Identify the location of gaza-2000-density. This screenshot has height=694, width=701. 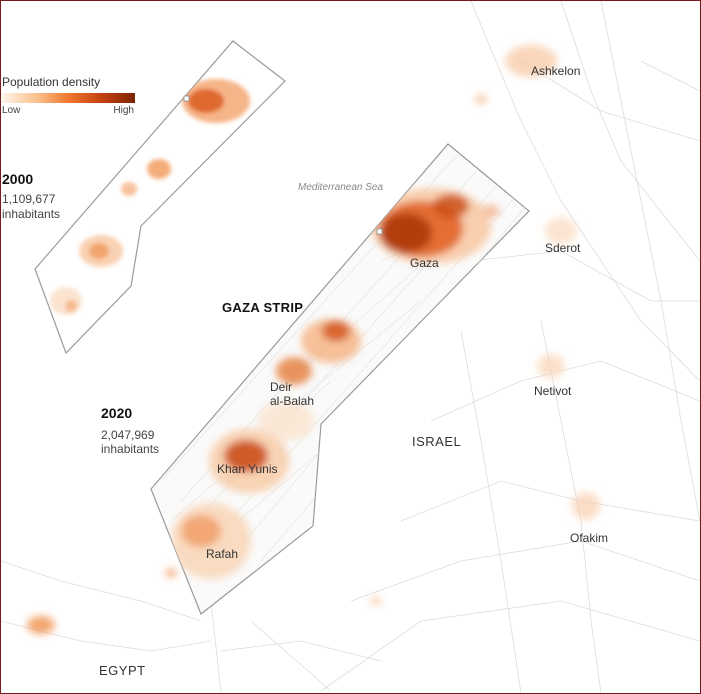
(150, 197).